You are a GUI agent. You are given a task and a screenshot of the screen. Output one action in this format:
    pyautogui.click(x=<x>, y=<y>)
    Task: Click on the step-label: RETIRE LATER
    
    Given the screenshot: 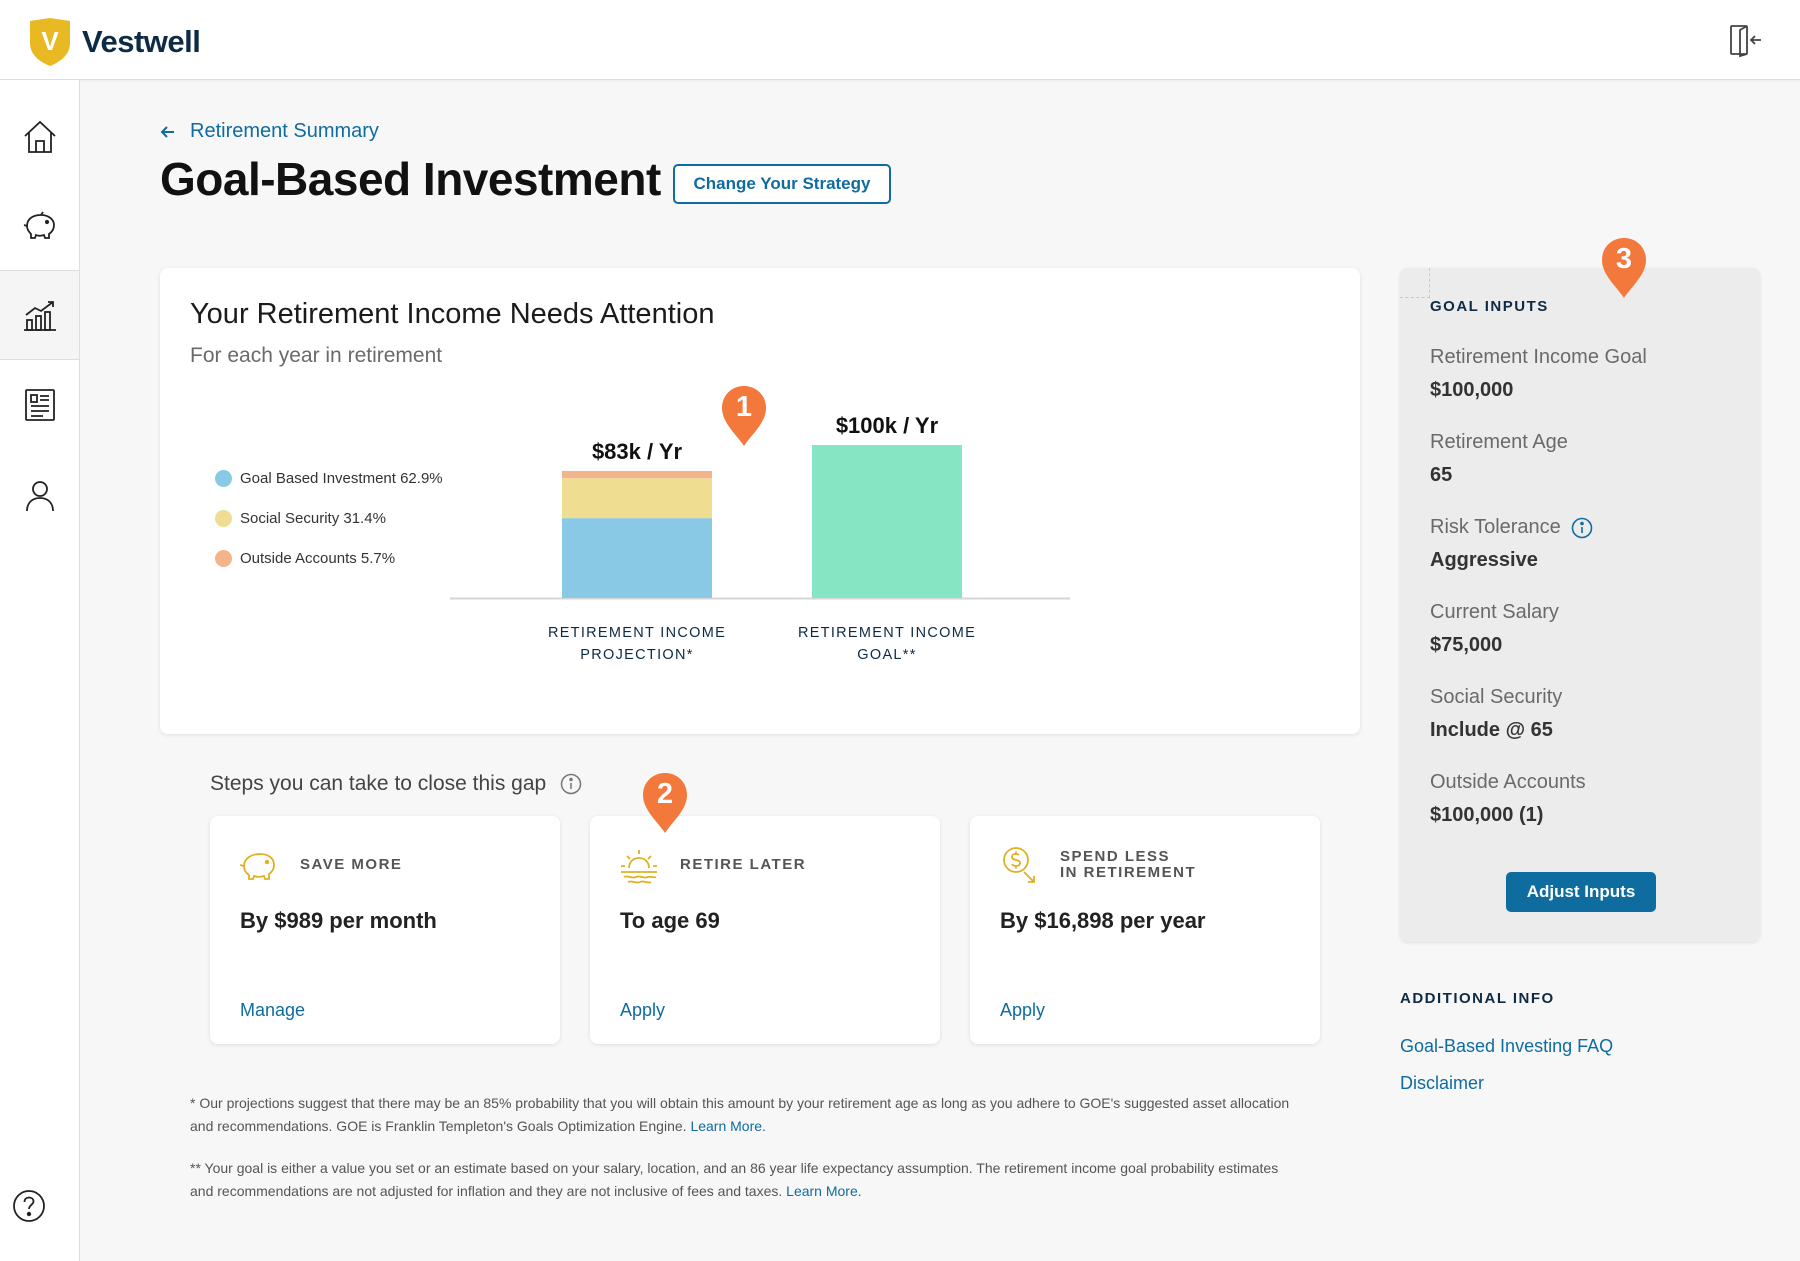 What is the action you would take?
    pyautogui.click(x=743, y=865)
    